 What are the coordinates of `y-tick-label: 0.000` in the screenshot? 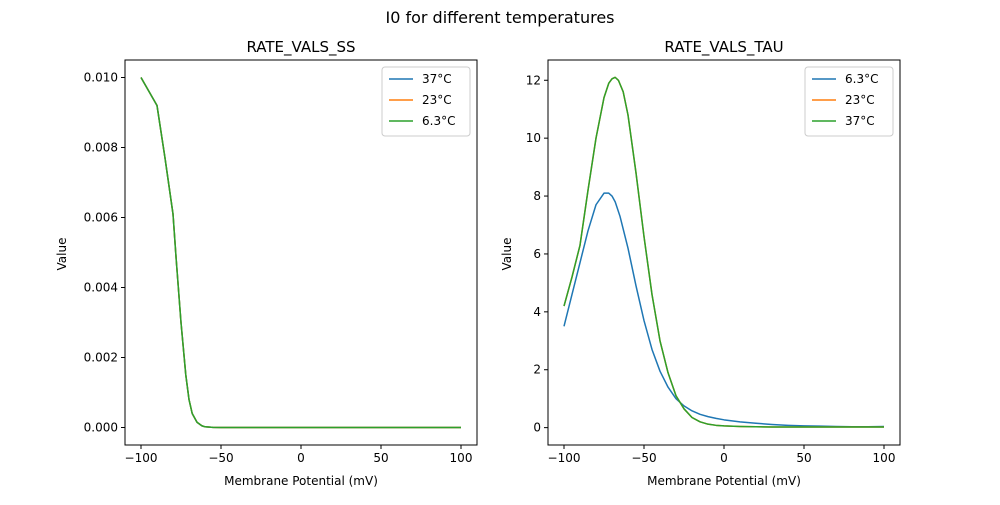 It's located at (101, 428).